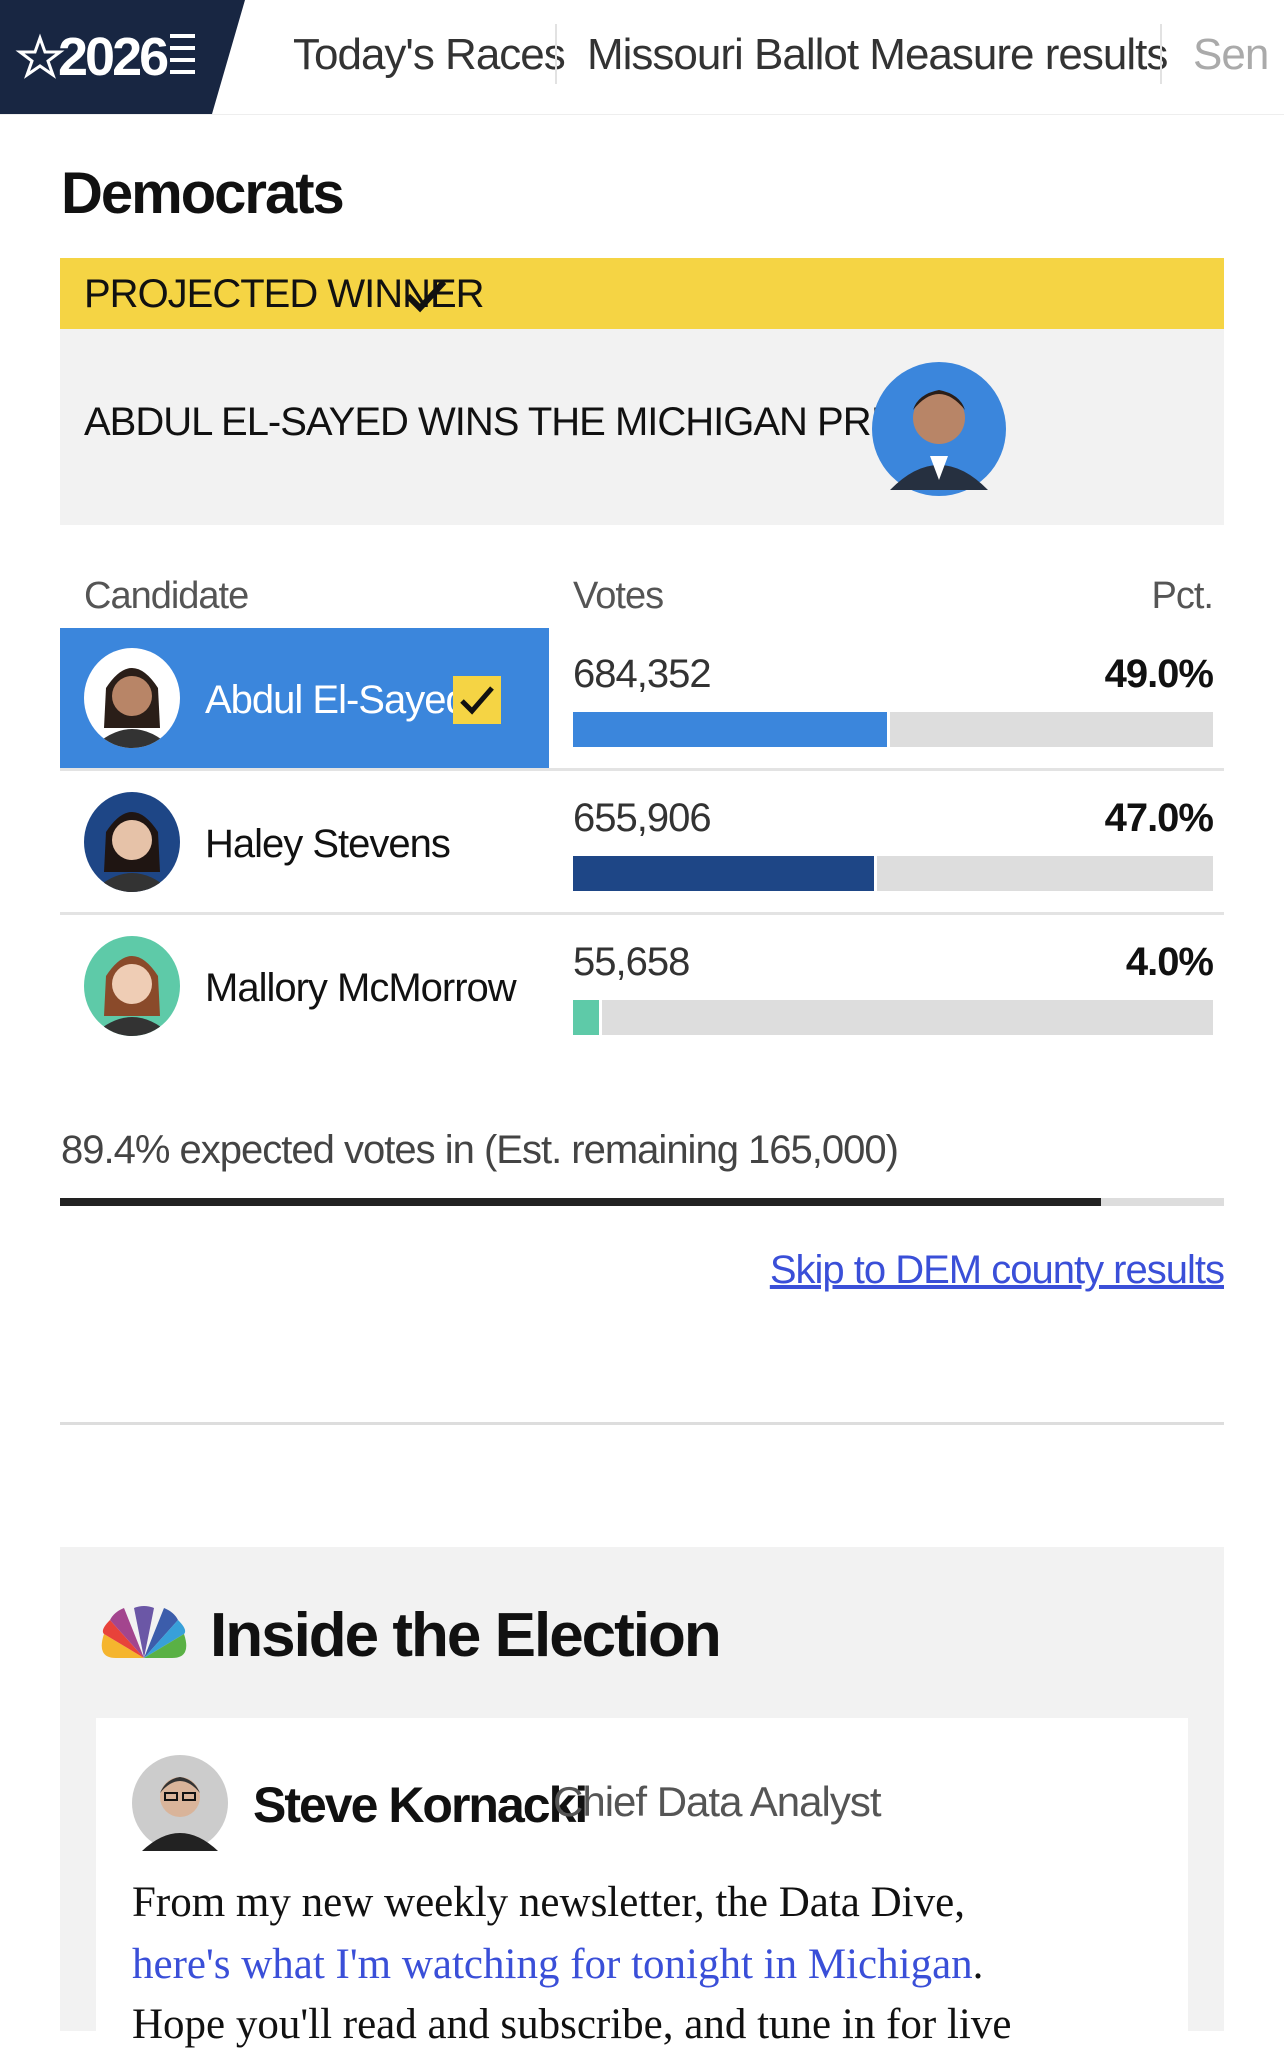  What do you see at coordinates (1169, 962) in the screenshot?
I see `pct: 4.0%` at bounding box center [1169, 962].